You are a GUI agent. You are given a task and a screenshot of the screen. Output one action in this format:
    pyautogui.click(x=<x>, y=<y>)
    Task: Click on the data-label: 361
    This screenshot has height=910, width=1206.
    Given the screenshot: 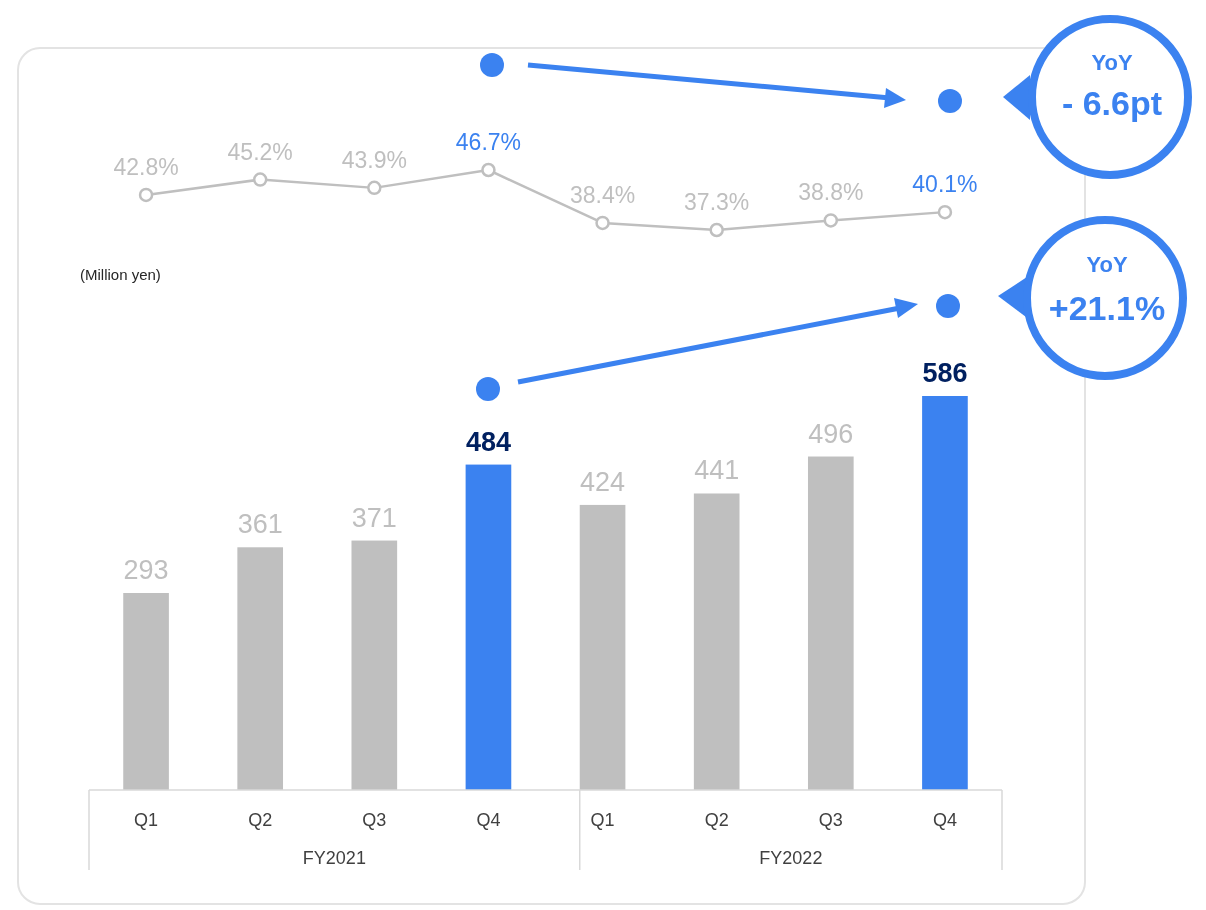 What is the action you would take?
    pyautogui.click(x=260, y=524)
    